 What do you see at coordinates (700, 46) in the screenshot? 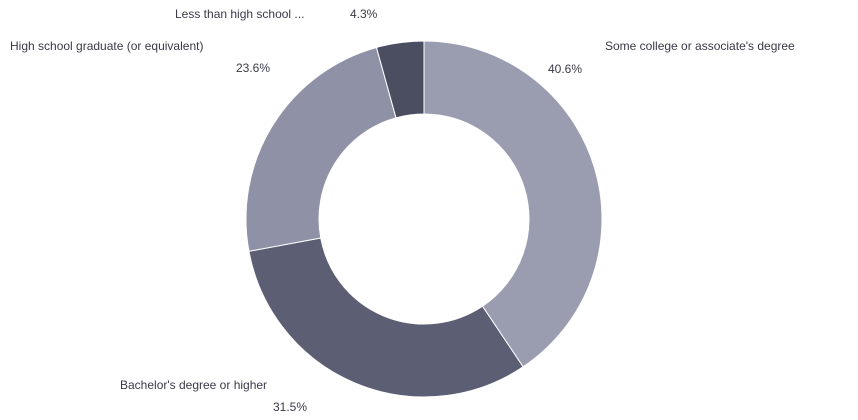
I see `slice-label-name: Some college or associate's degree` at bounding box center [700, 46].